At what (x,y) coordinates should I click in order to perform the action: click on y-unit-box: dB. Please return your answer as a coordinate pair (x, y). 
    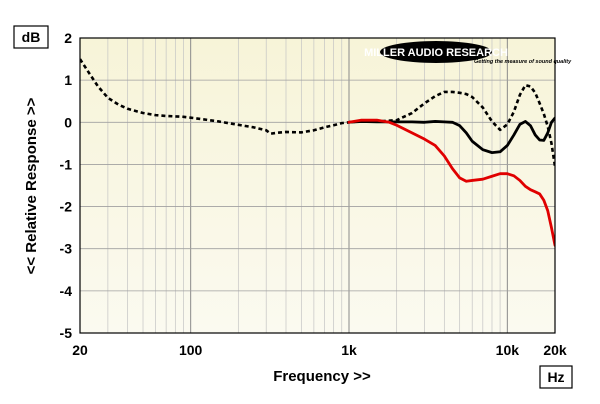
    Looking at the image, I should click on (31, 37).